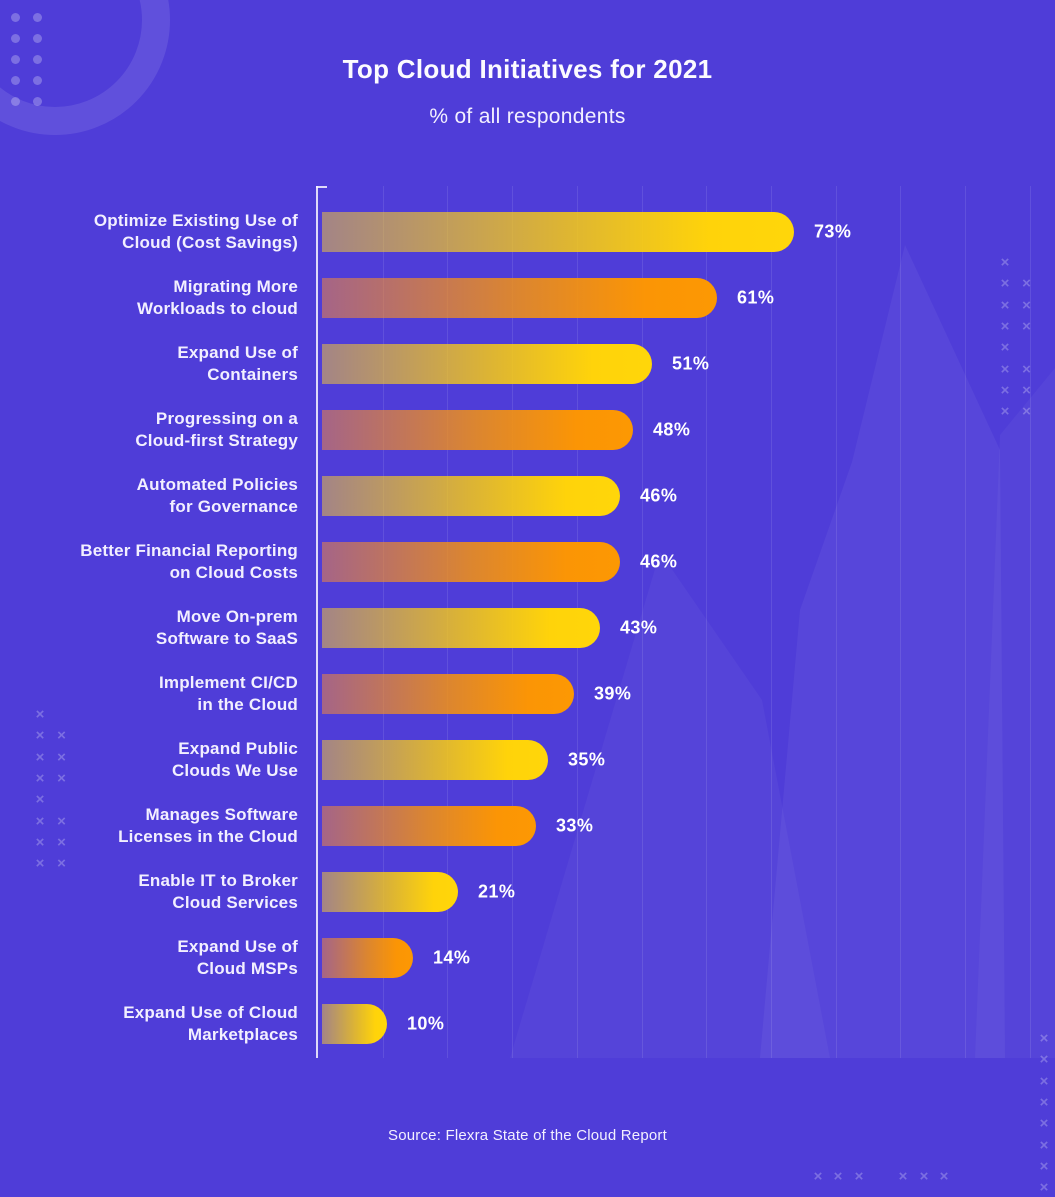  Describe the element at coordinates (527, 363) in the screenshot. I see `bar-row: Expand Use of Containers 51%` at that location.